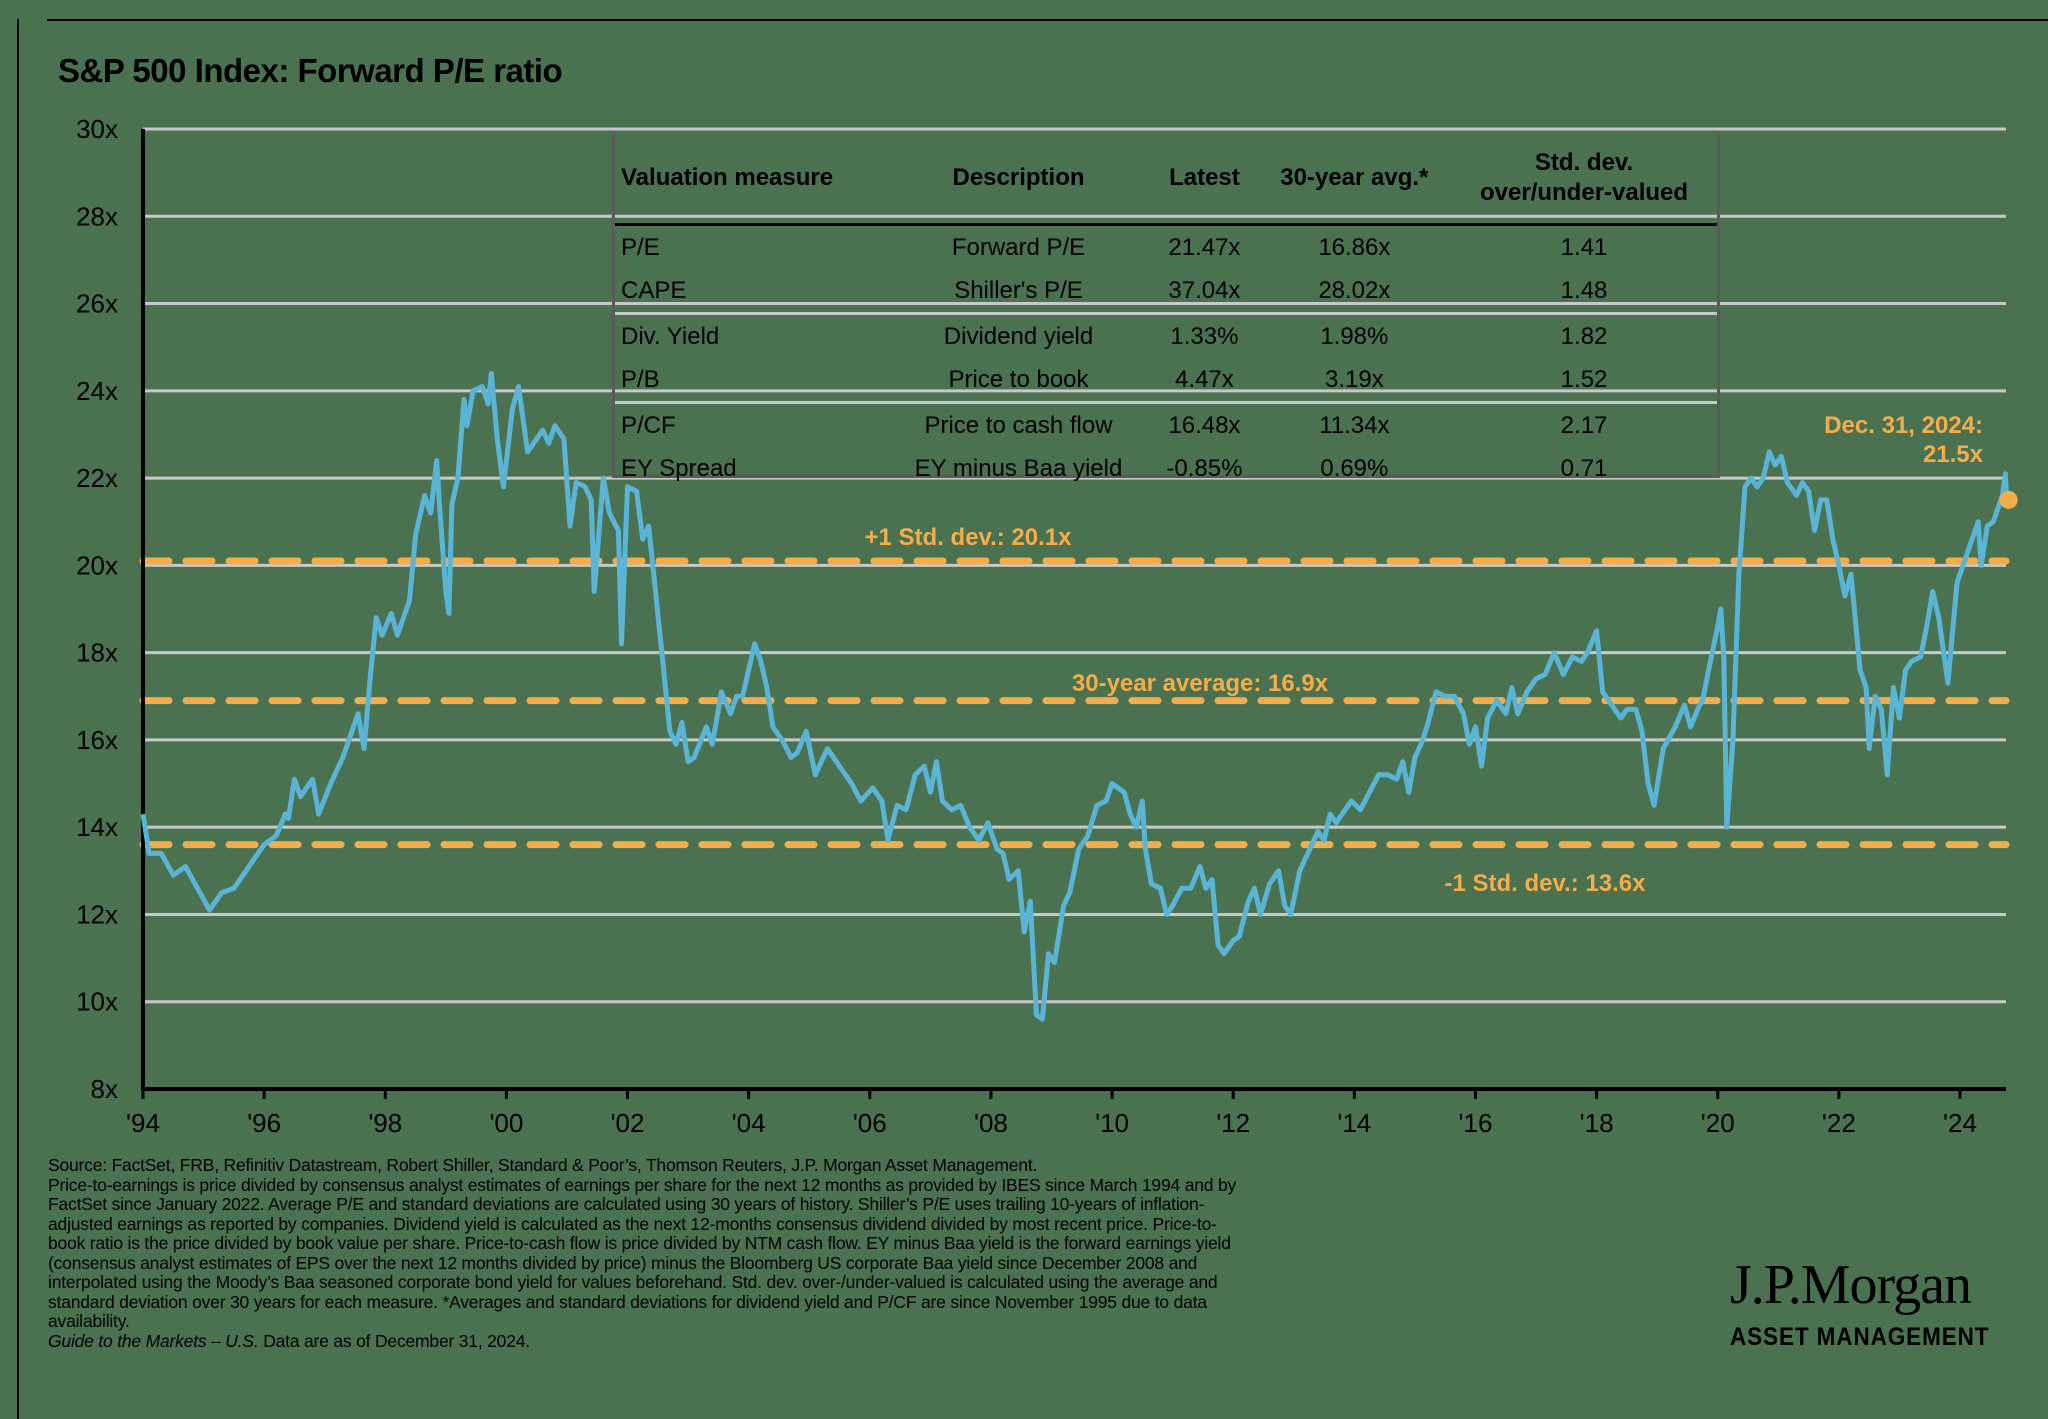 Image resolution: width=2048 pixels, height=1419 pixels. Describe the element at coordinates (1018, 336) in the screenshot. I see `cell-description: Dividend yield` at that location.